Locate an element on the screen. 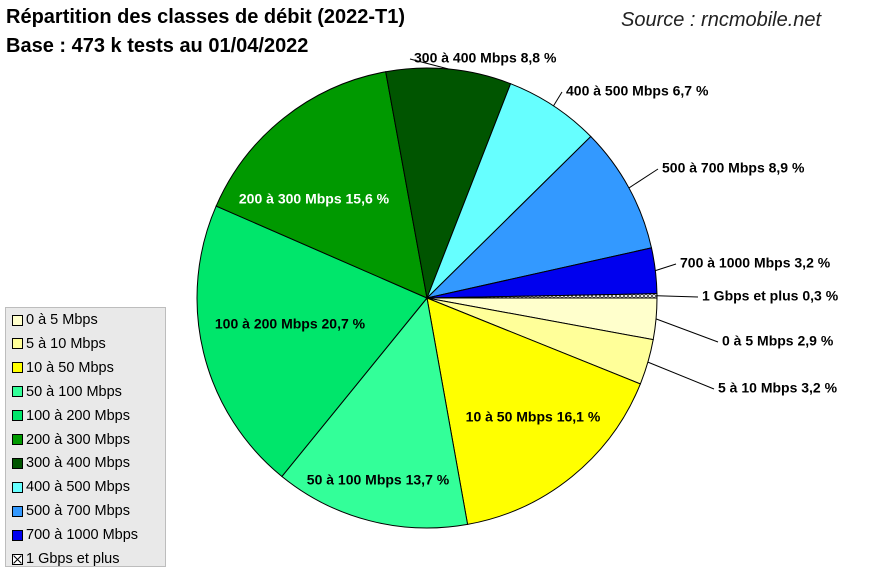 The image size is (875, 571). legend-label: 5 à 10 Mbps is located at coordinates (66, 343).